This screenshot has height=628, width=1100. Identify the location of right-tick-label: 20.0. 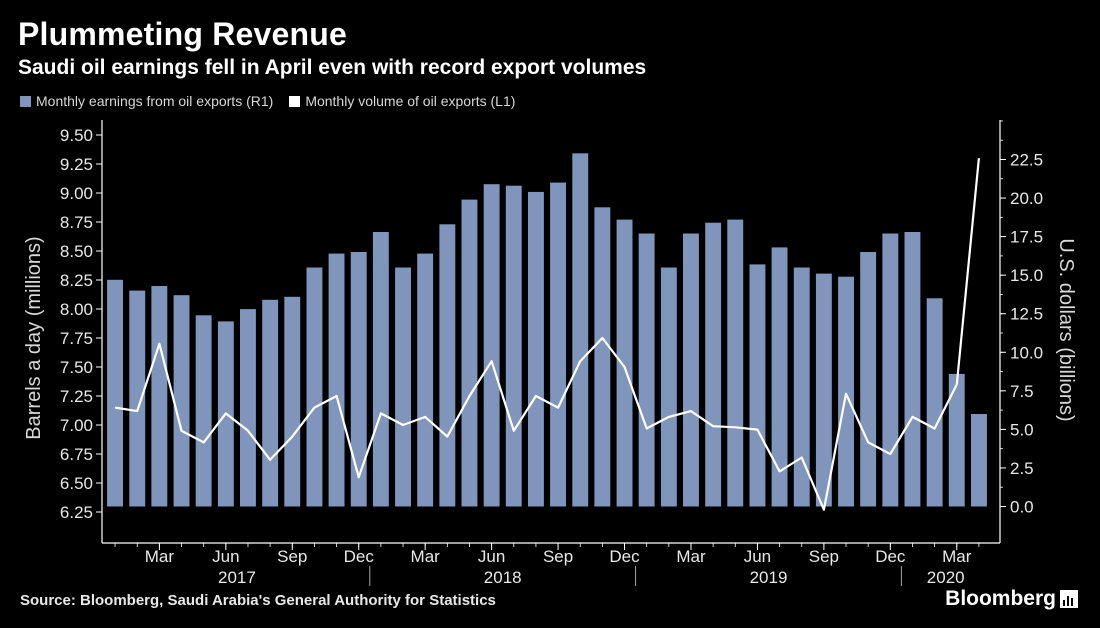
(1026, 198).